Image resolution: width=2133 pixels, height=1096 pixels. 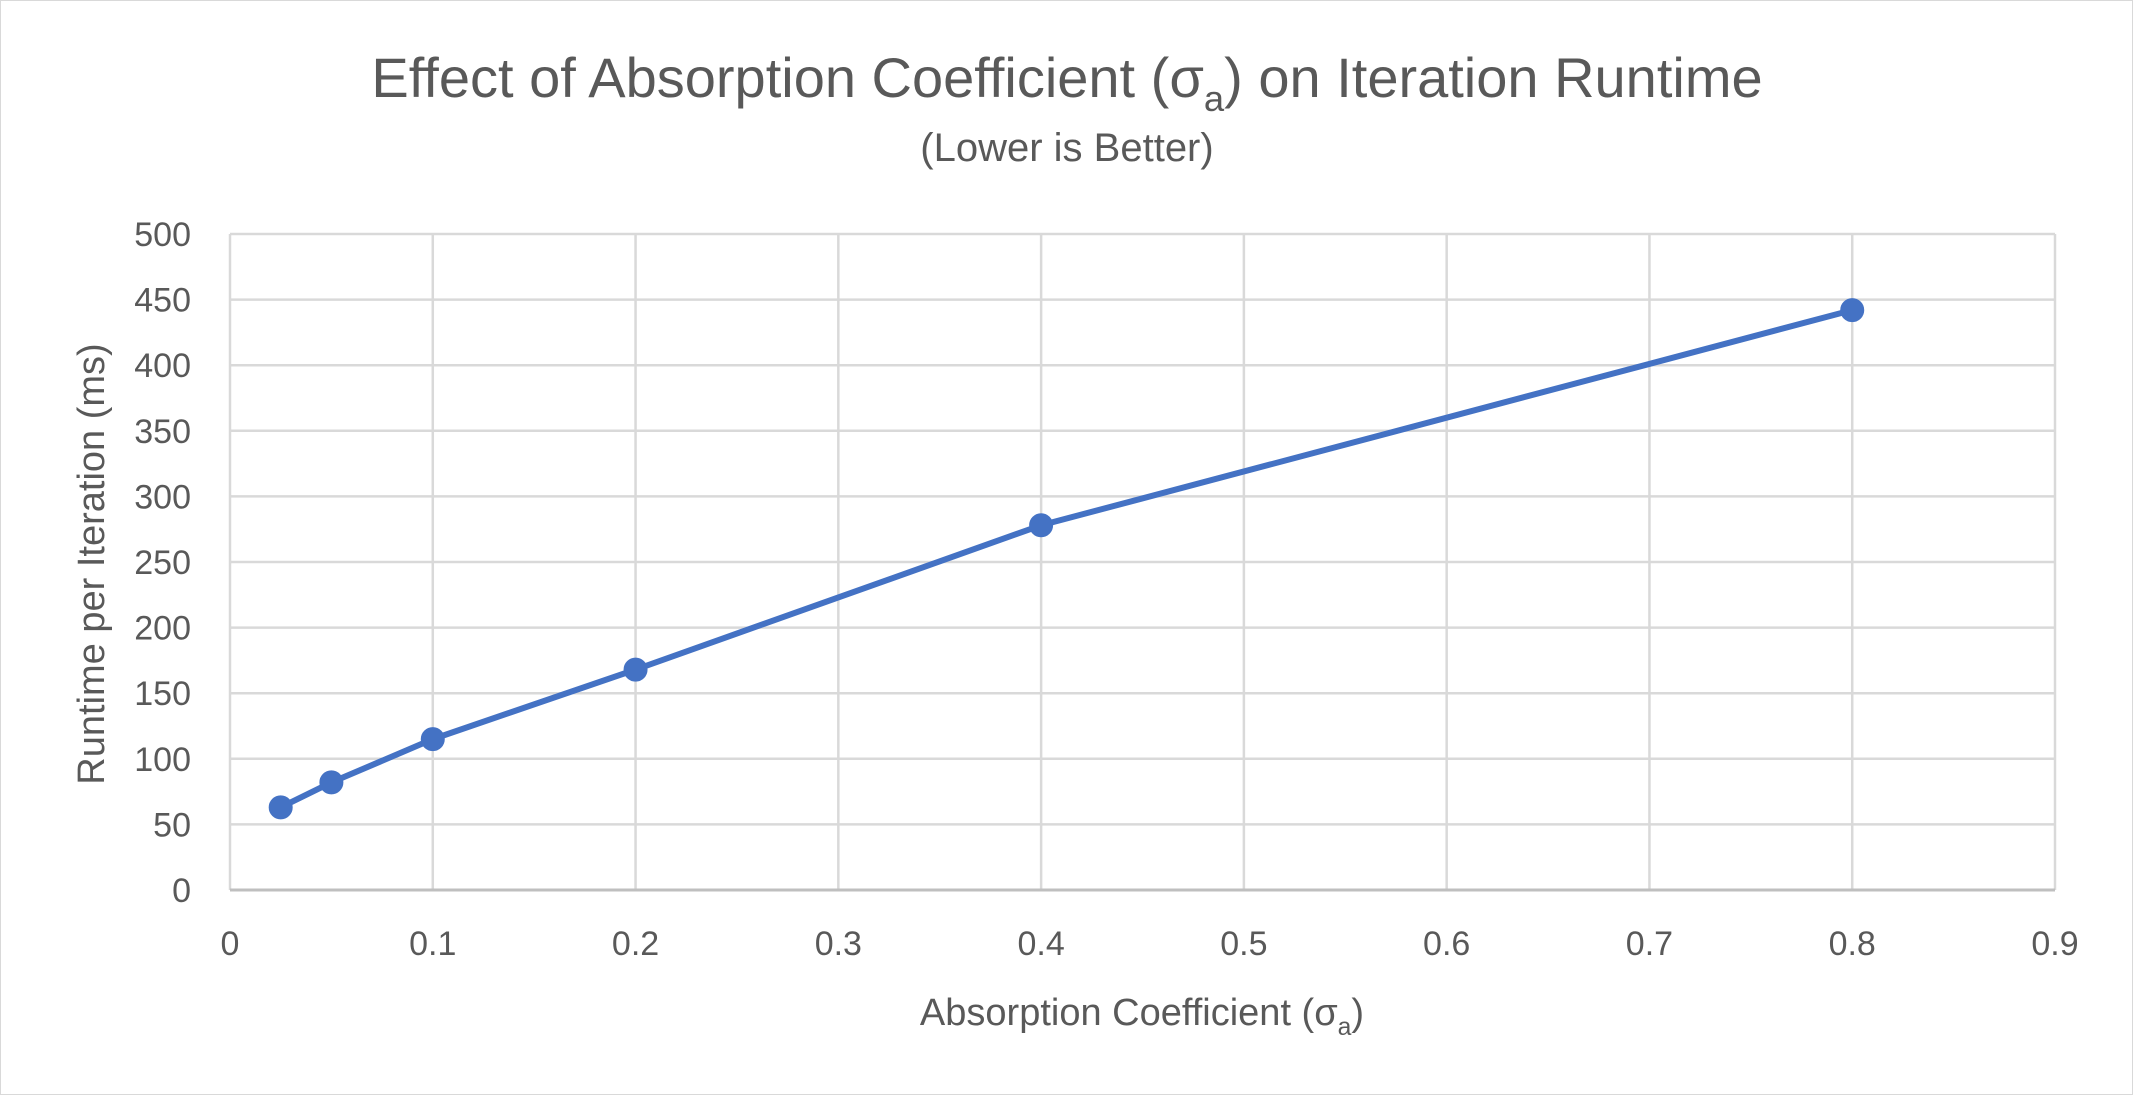 What do you see at coordinates (162, 760) in the screenshot?
I see `y-tick-label: 100` at bounding box center [162, 760].